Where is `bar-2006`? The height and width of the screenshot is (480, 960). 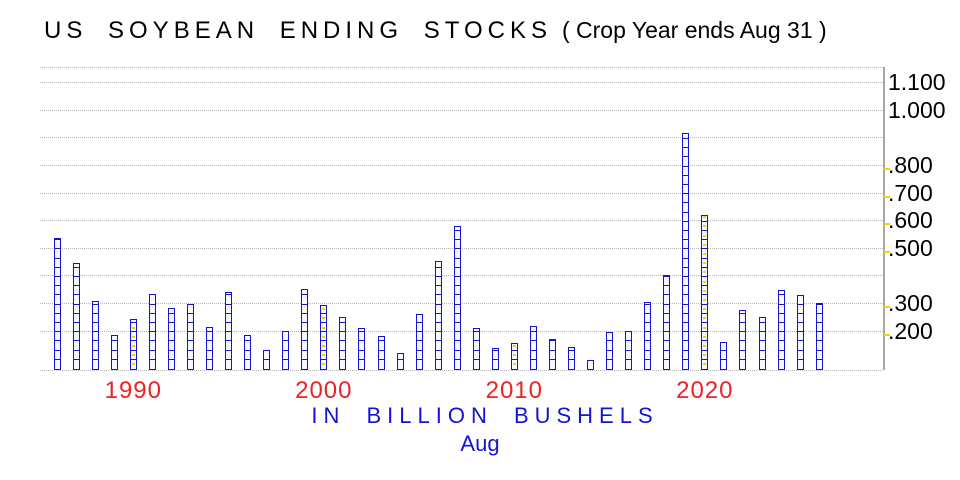 bar-2006 is located at coordinates (438, 315).